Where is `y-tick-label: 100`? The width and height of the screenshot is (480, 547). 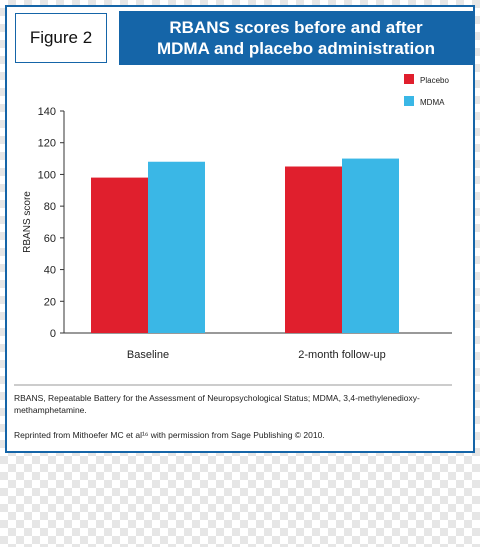 y-tick-label: 100 is located at coordinates (47, 175).